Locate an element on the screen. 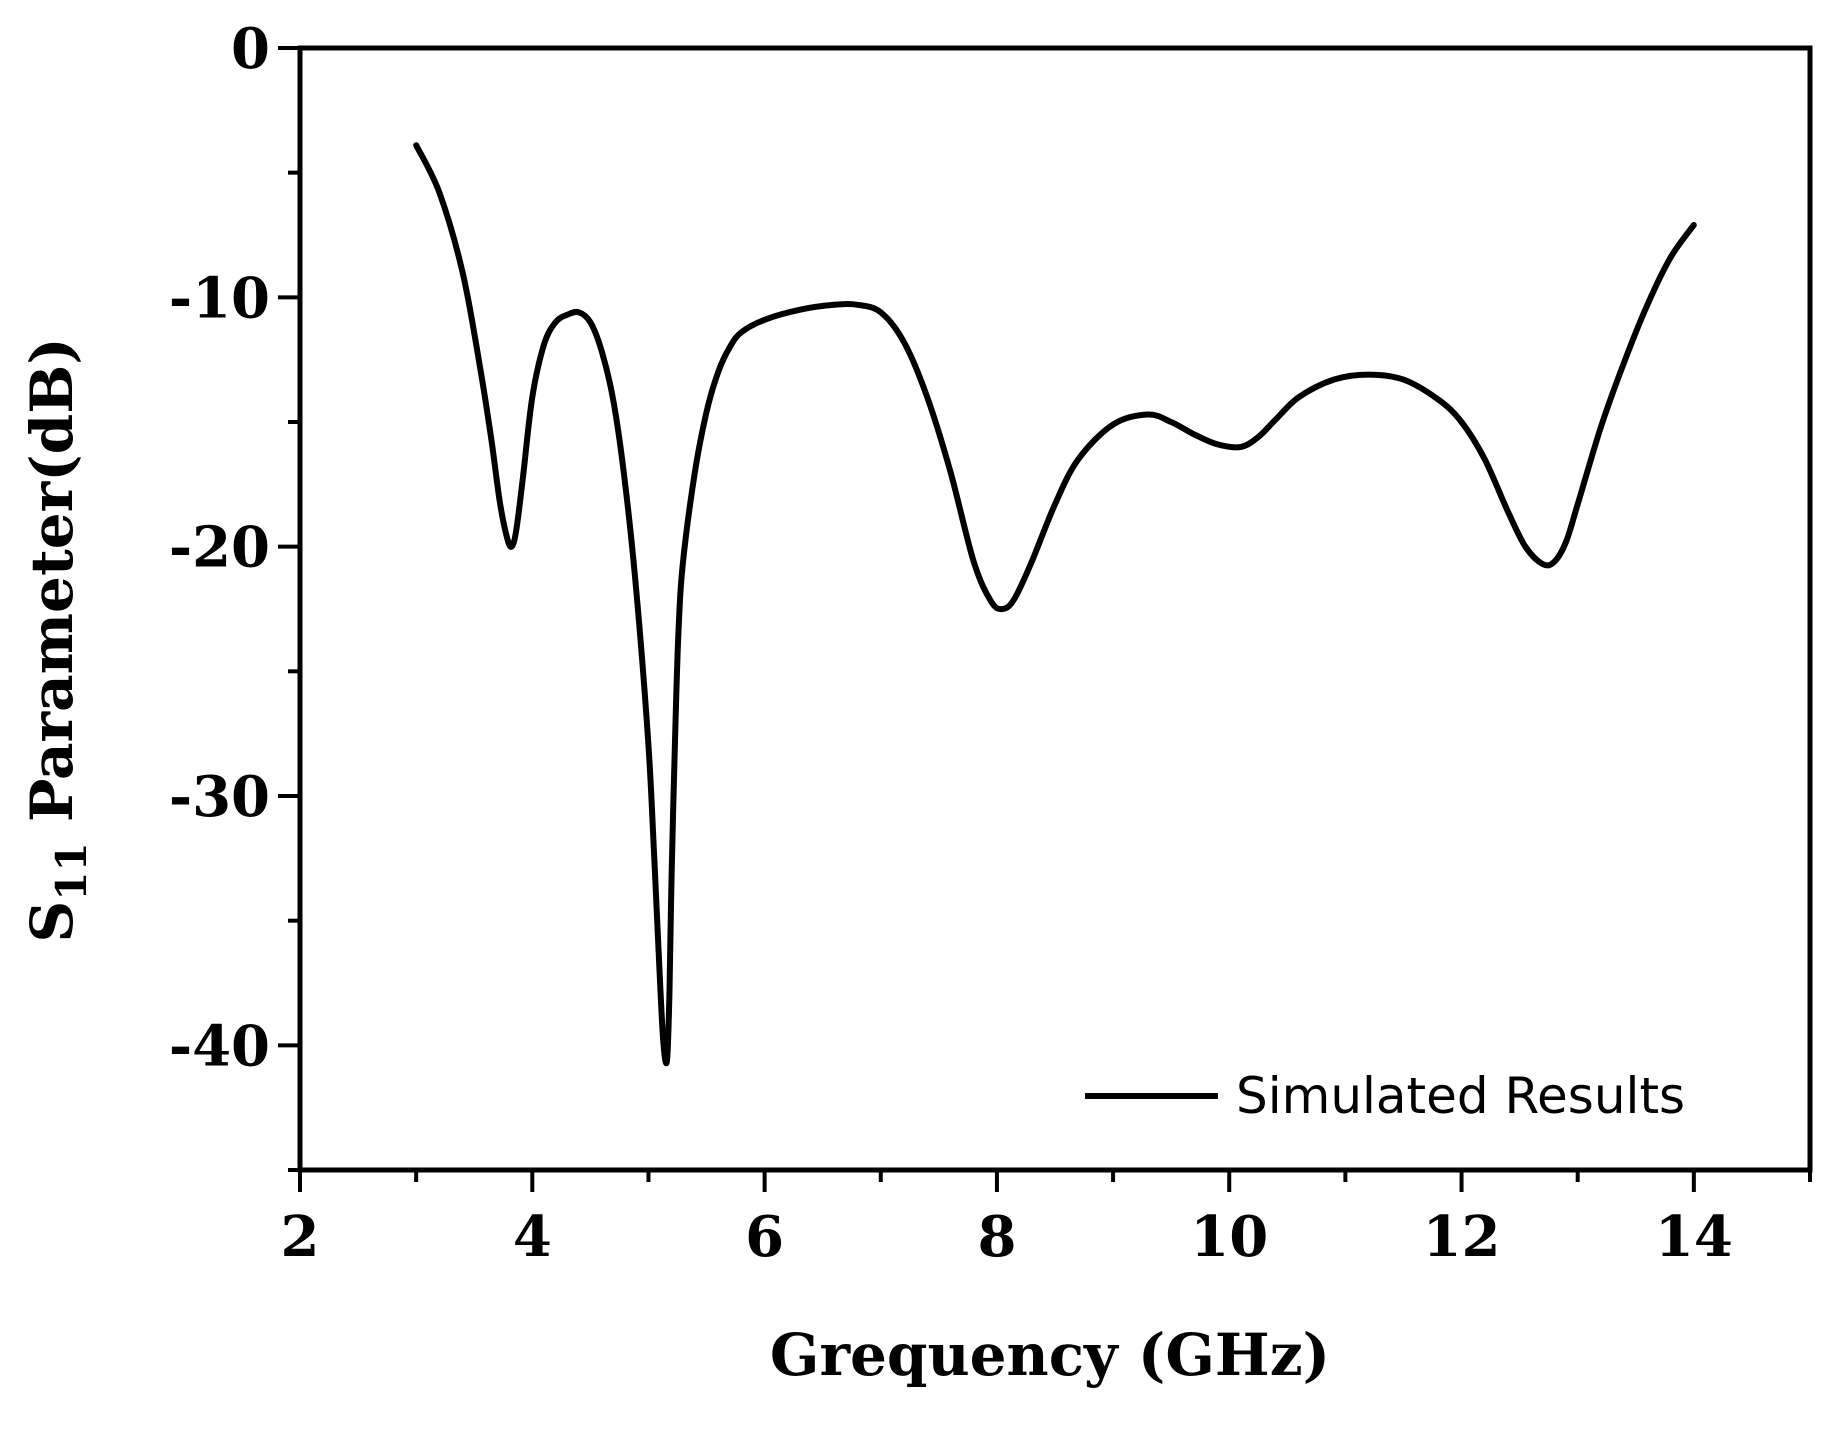 The width and height of the screenshot is (1836, 1435). y-tick-label: 0 is located at coordinates (250, 49).